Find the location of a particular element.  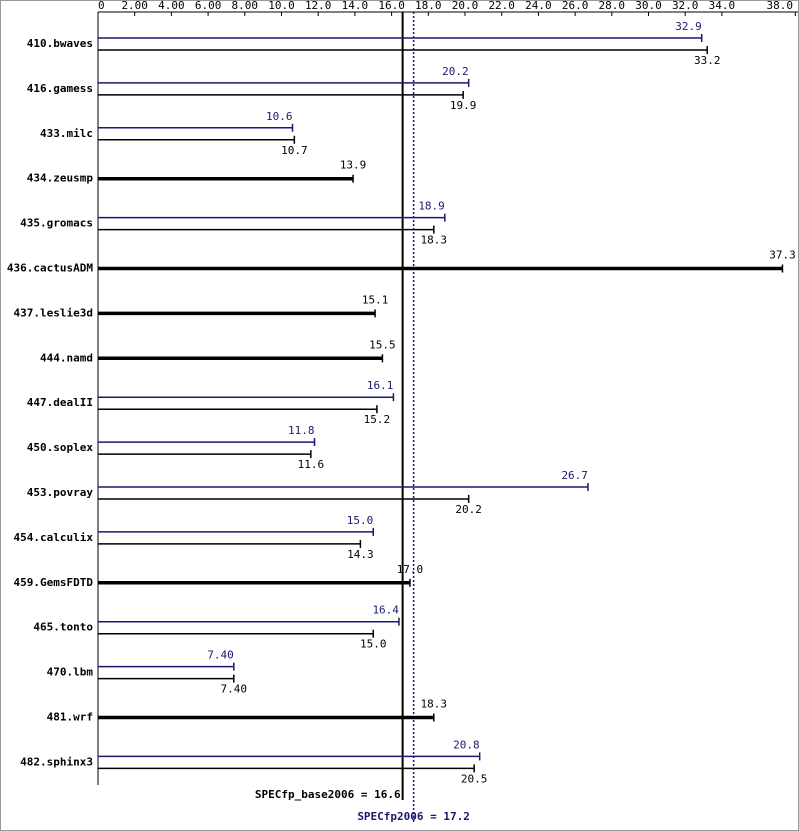

category-label: 434.zeusmp is located at coordinates (60, 178).